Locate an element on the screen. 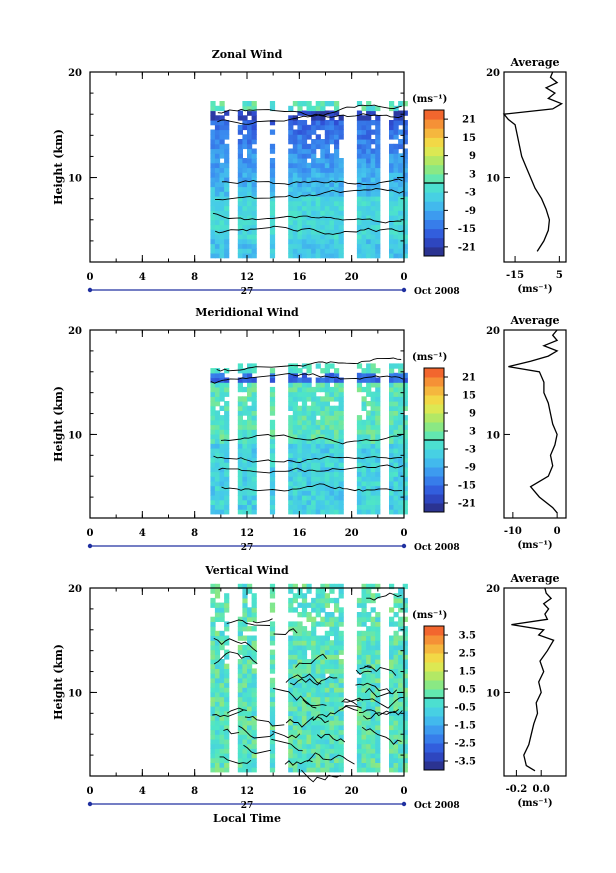 The image size is (616, 873). average-x-label: (ms⁻¹) is located at coordinates (534, 803).